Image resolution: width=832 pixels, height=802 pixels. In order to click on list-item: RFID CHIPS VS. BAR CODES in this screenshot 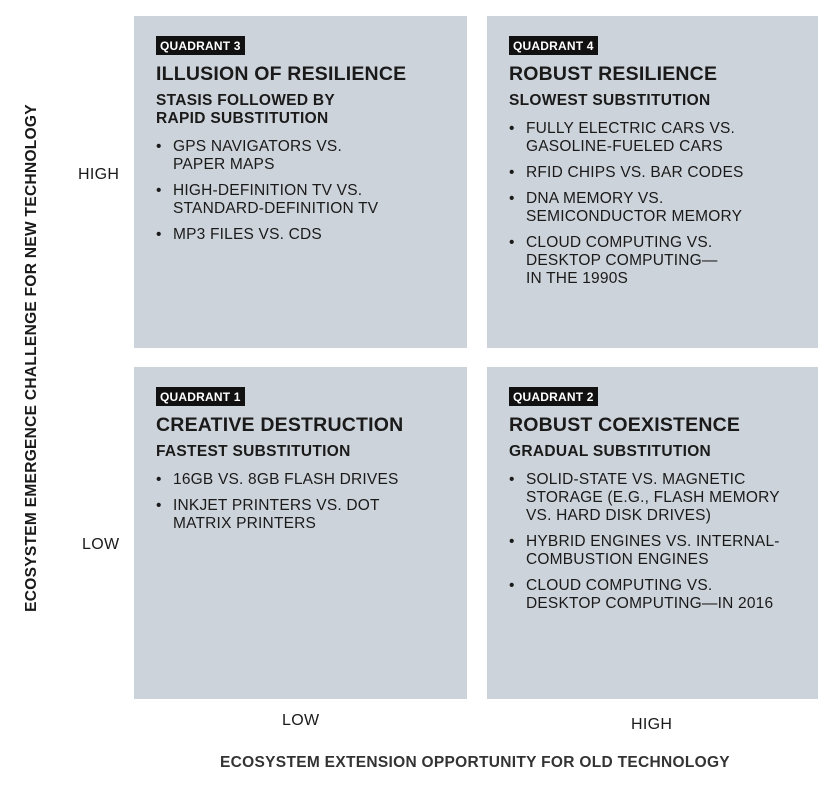, I will do `click(653, 173)`.